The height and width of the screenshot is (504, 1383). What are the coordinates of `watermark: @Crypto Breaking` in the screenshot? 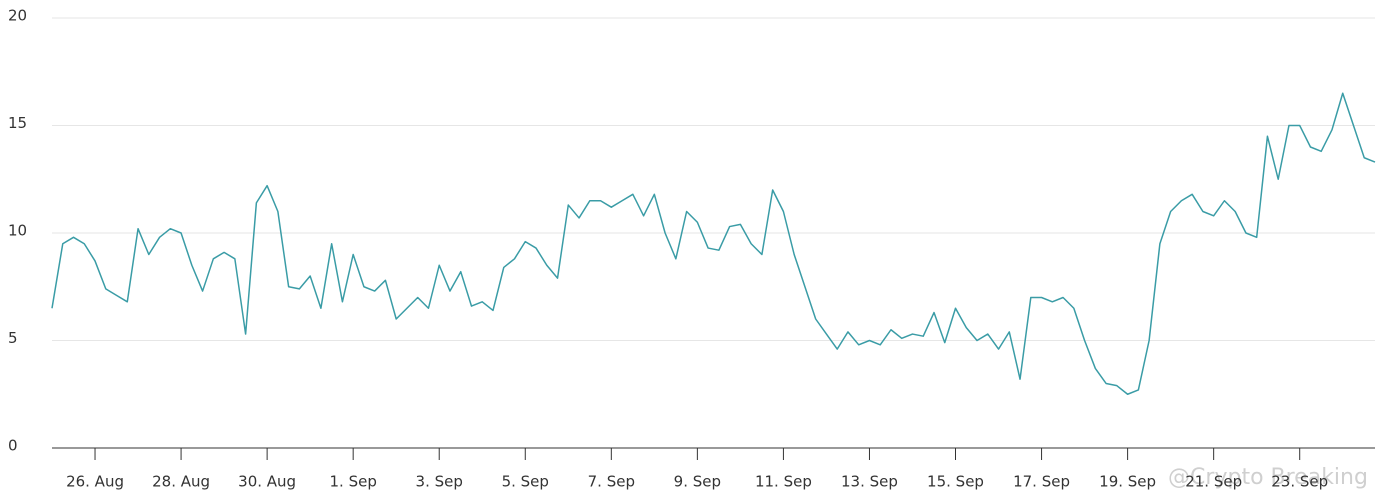 It's located at (1268, 477).